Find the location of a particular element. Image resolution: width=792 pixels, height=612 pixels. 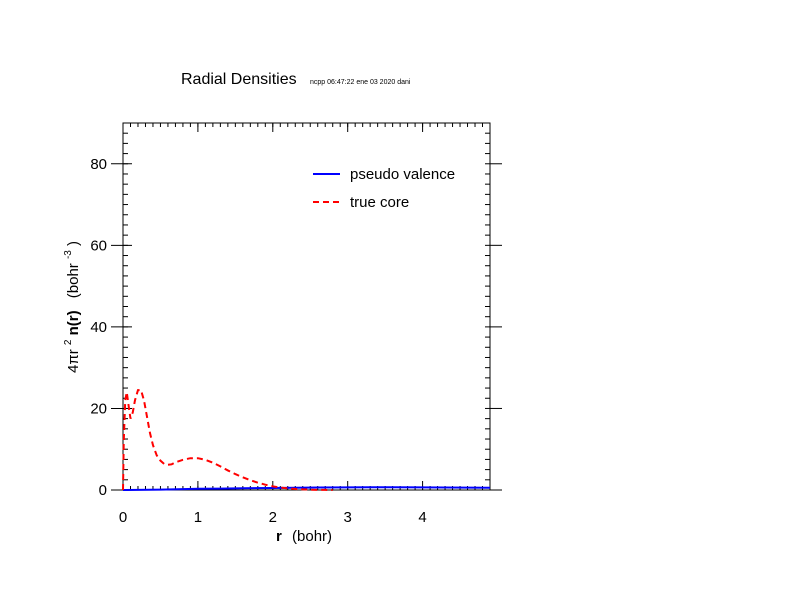

x-tick-label: 2 is located at coordinates (273, 517).